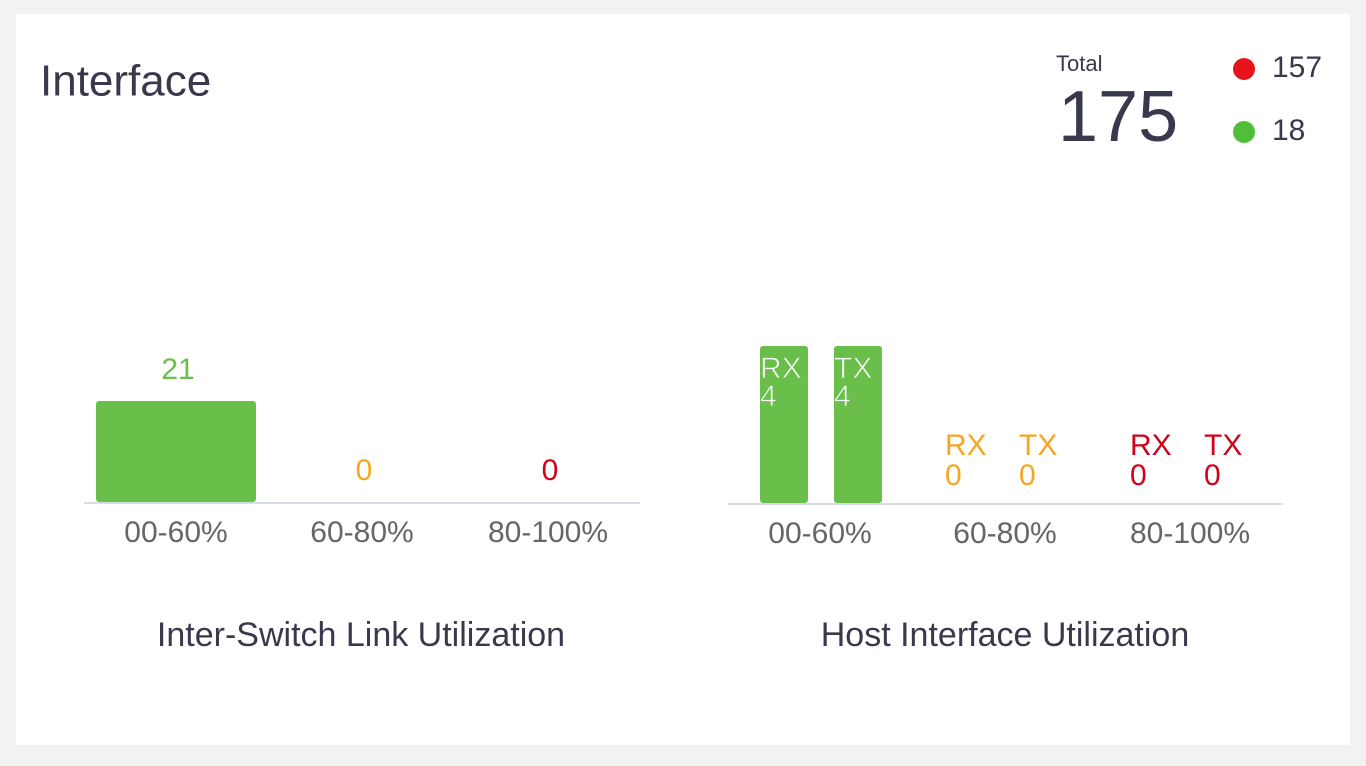  What do you see at coordinates (1005, 635) in the screenshot?
I see `chart-title: Host Interface Utilization` at bounding box center [1005, 635].